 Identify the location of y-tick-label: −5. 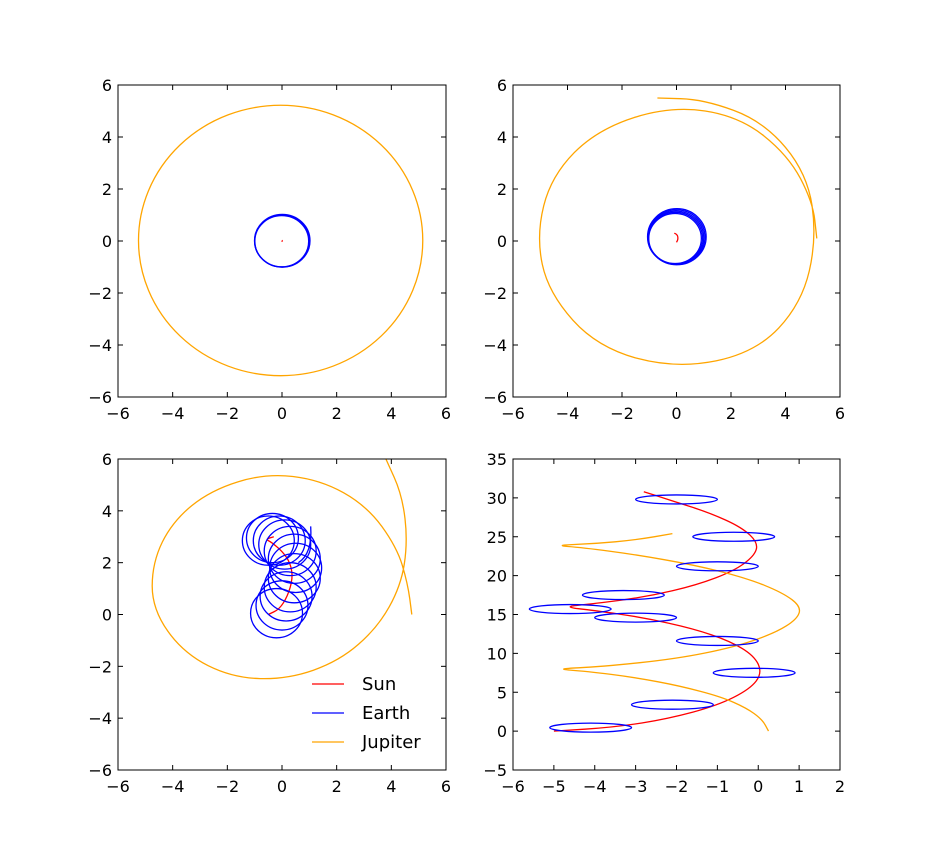
(495, 770).